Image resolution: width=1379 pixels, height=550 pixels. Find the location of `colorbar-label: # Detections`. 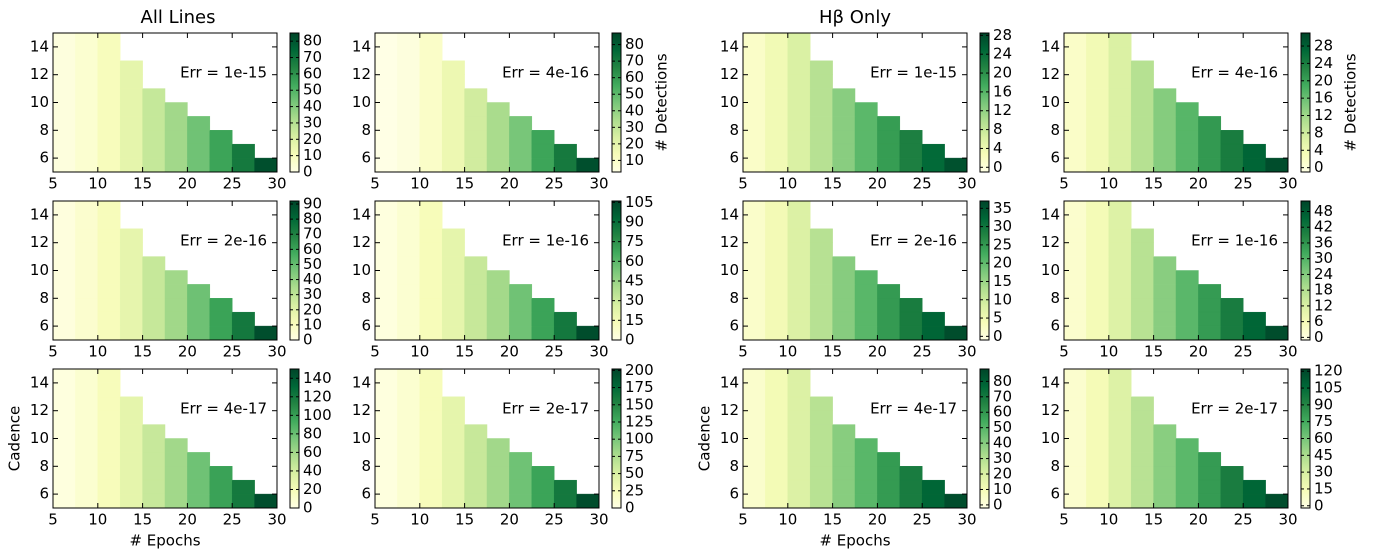

colorbar-label: # Detections is located at coordinates (1351, 102).